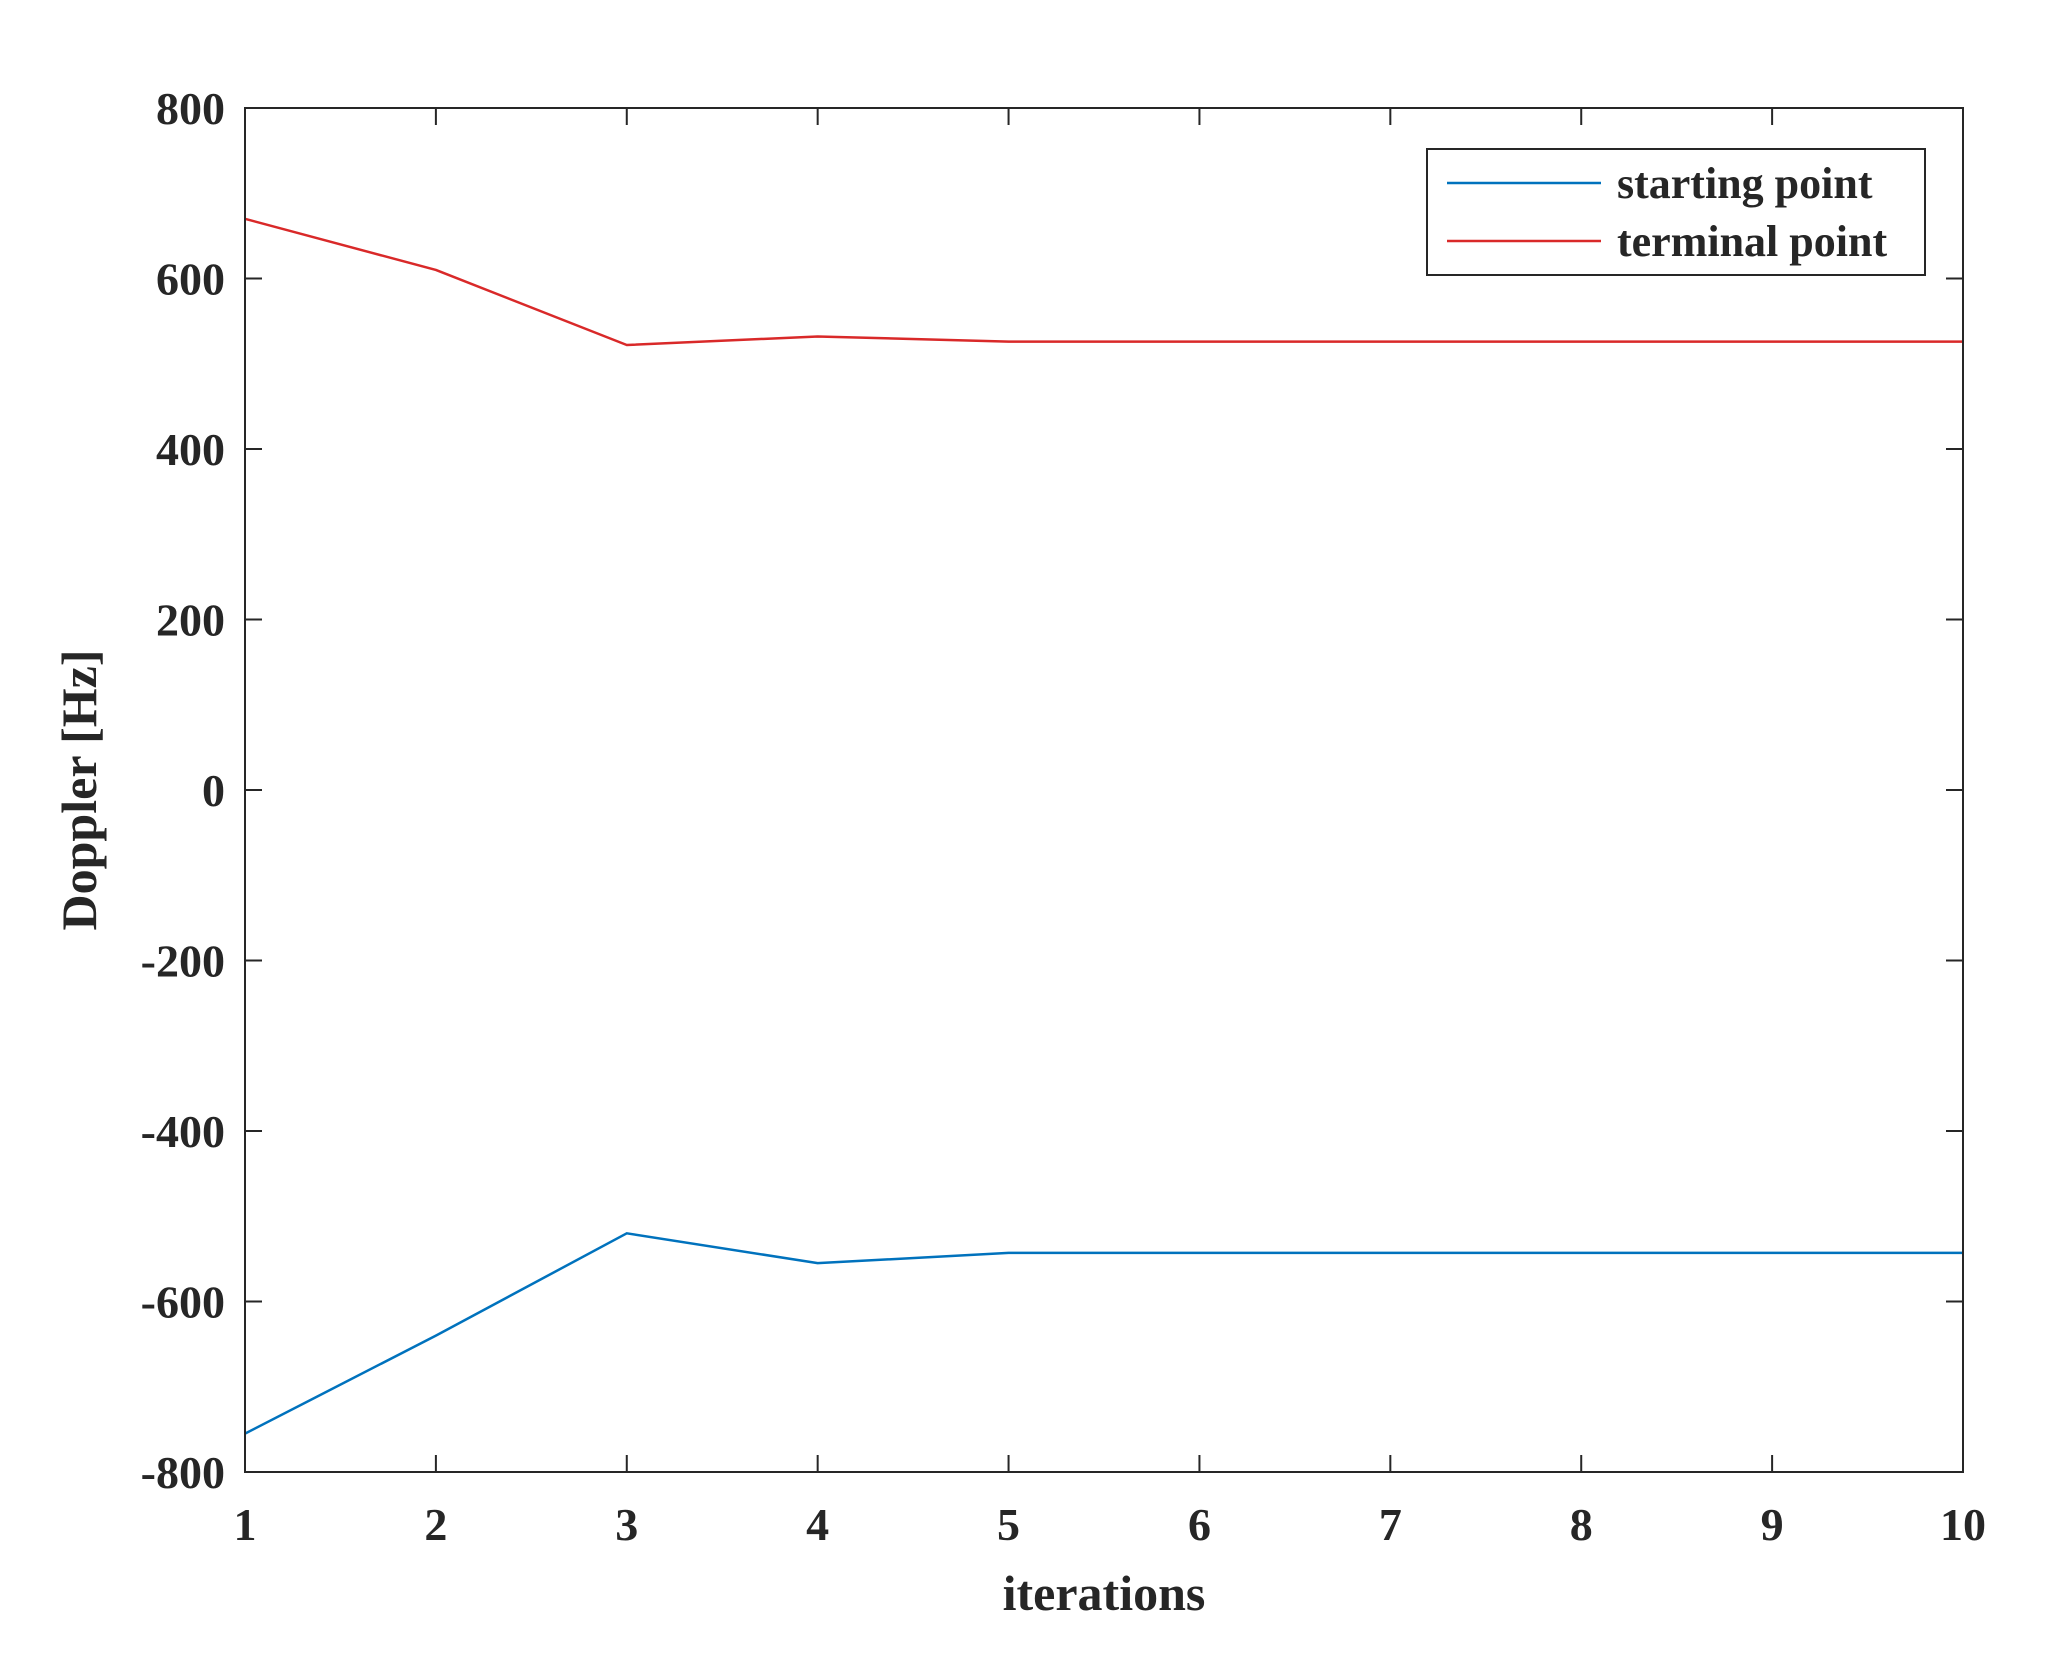  What do you see at coordinates (1772, 1524) in the screenshot?
I see `x-tick-label: 9` at bounding box center [1772, 1524].